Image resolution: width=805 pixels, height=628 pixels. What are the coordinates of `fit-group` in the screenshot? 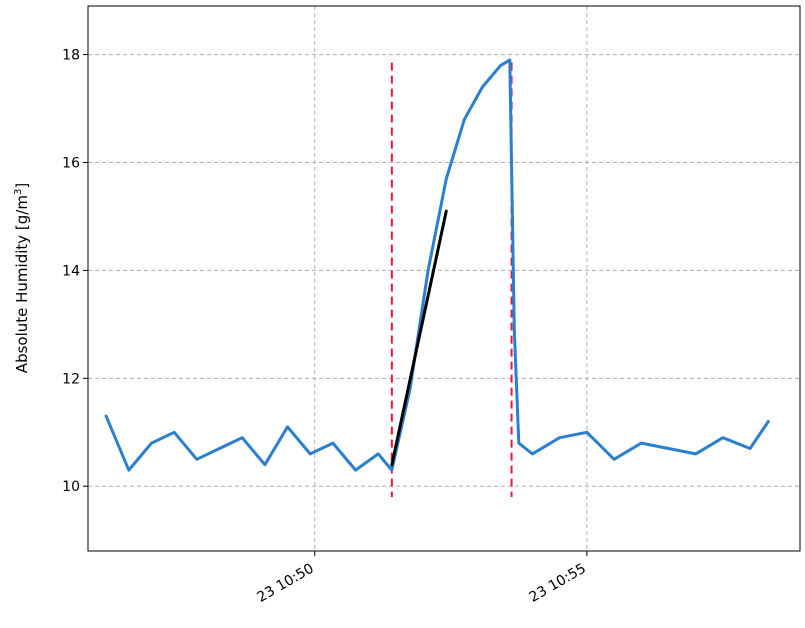 It's located at (419, 338).